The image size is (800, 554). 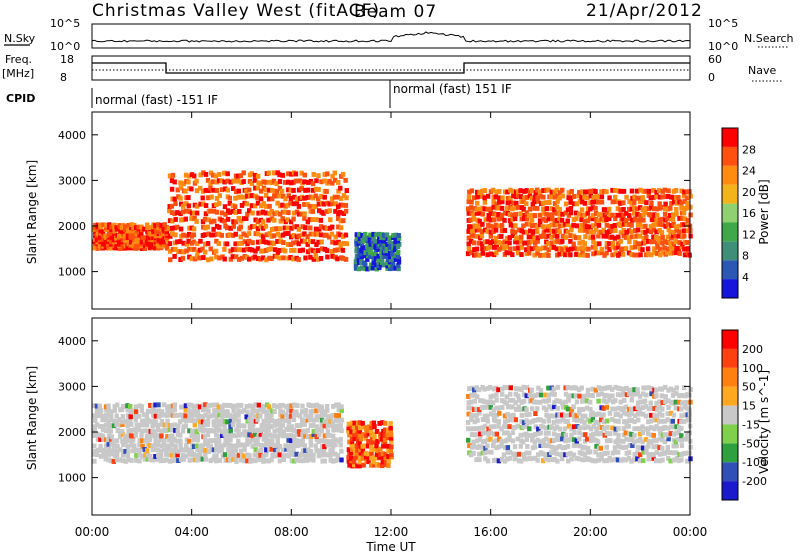 I want to click on colorbar-tick-label: 20, so click(x=749, y=192).